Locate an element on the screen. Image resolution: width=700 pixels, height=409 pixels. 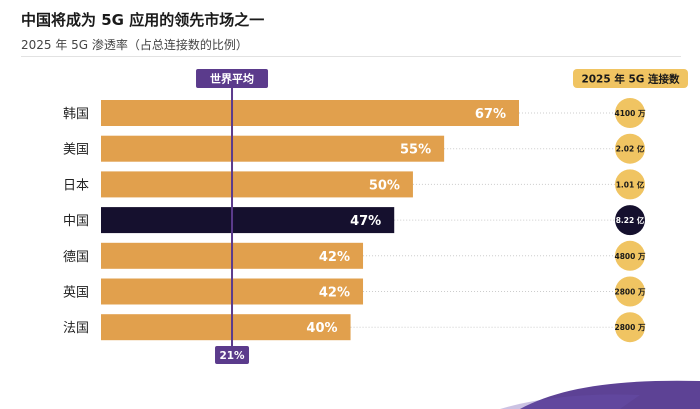
connection-value: 2.02 亿 is located at coordinates (630, 149).